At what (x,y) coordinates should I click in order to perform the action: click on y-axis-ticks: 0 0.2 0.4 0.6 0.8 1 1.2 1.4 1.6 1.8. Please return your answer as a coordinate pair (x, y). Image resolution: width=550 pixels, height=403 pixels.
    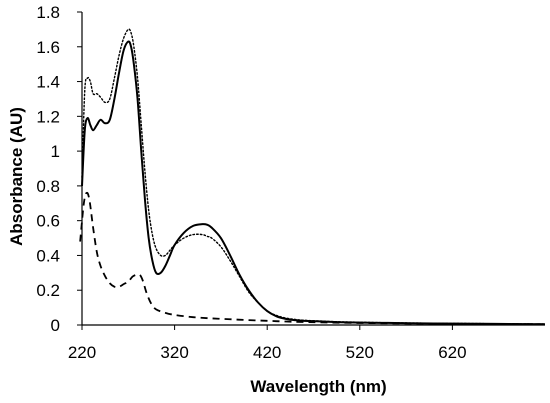
    Looking at the image, I should click on (59, 169).